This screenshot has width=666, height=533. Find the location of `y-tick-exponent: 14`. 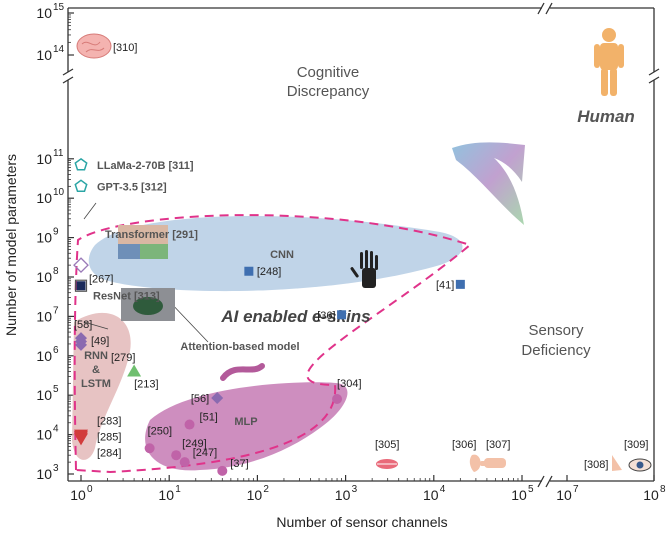

y-tick-exponent: 14 is located at coordinates (59, 49).